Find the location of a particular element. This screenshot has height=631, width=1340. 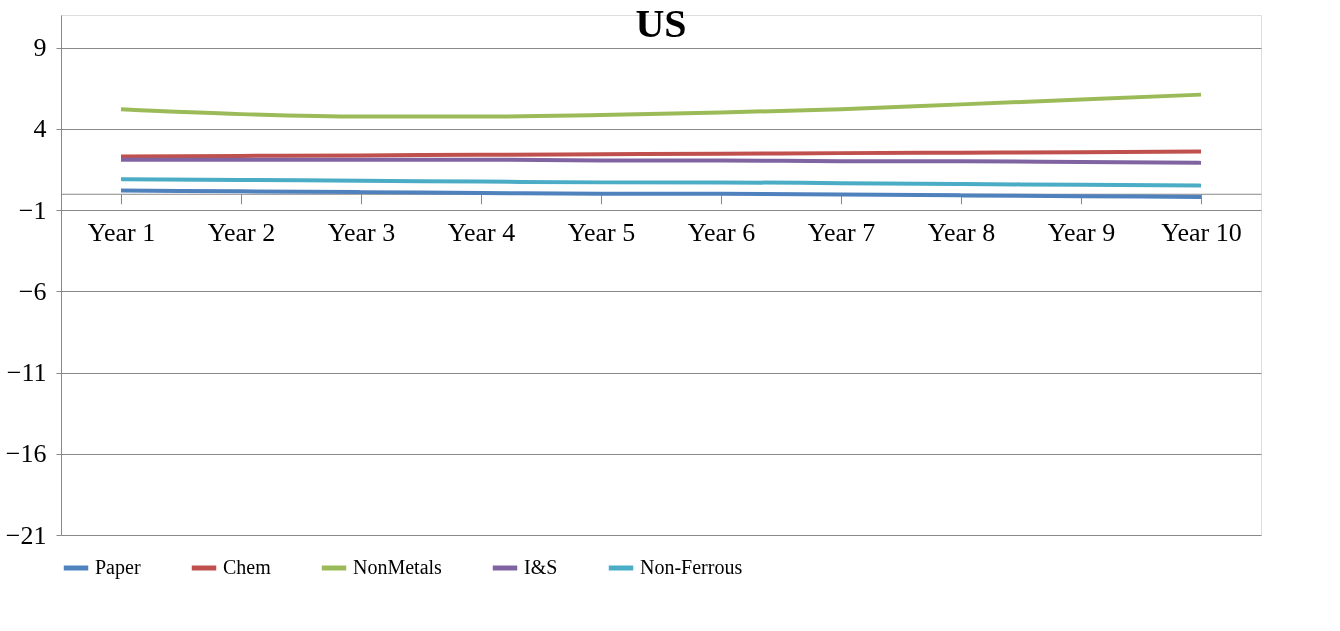

y-tick-label: −11 is located at coordinates (26, 372).